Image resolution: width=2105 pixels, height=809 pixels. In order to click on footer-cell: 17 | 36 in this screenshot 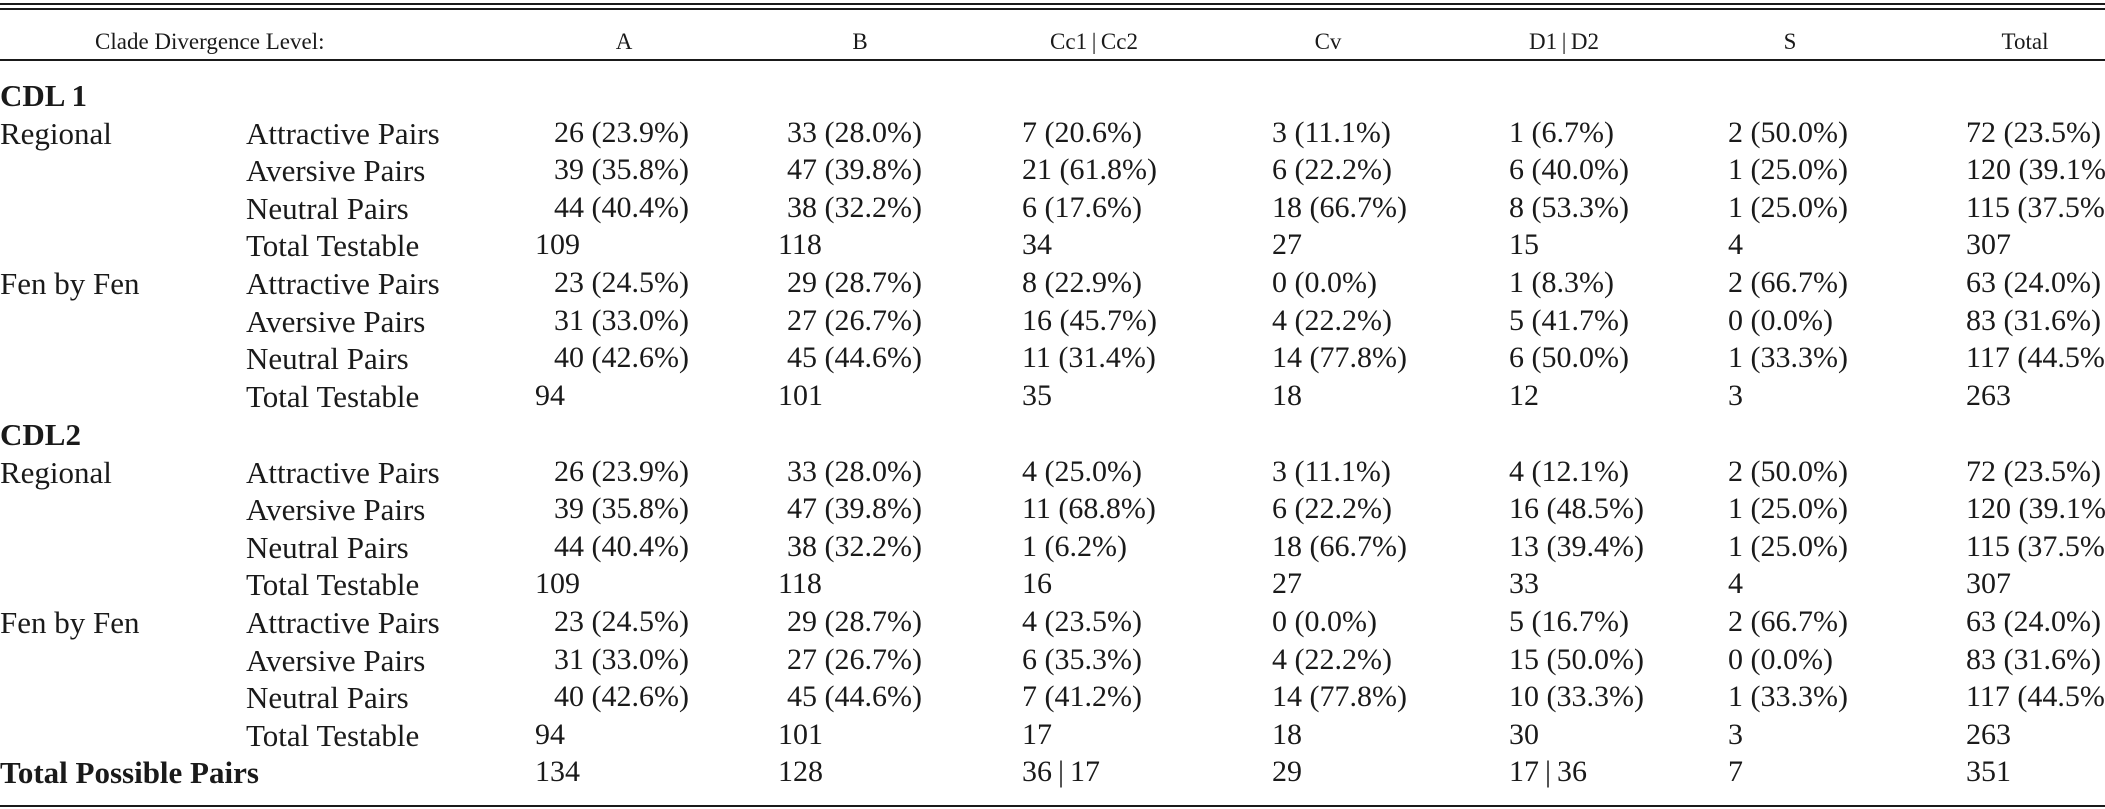, I will do `click(1548, 771)`.